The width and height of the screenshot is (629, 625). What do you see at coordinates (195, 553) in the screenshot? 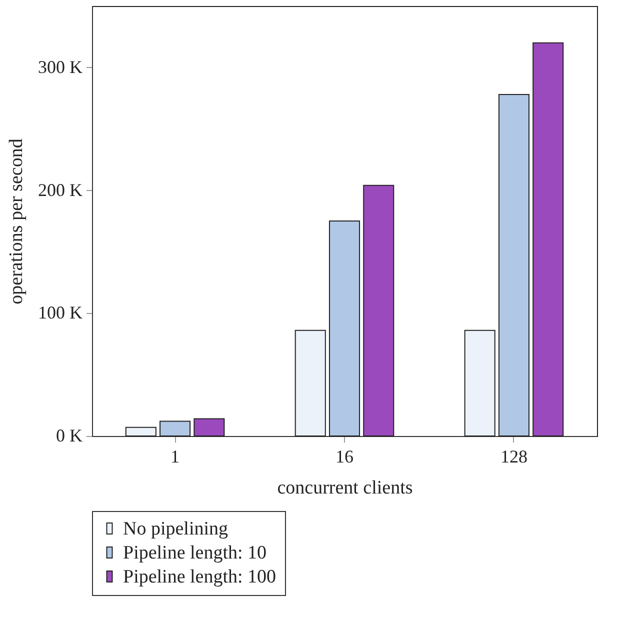
I see `legend-label: Pipeline length: 10` at bounding box center [195, 553].